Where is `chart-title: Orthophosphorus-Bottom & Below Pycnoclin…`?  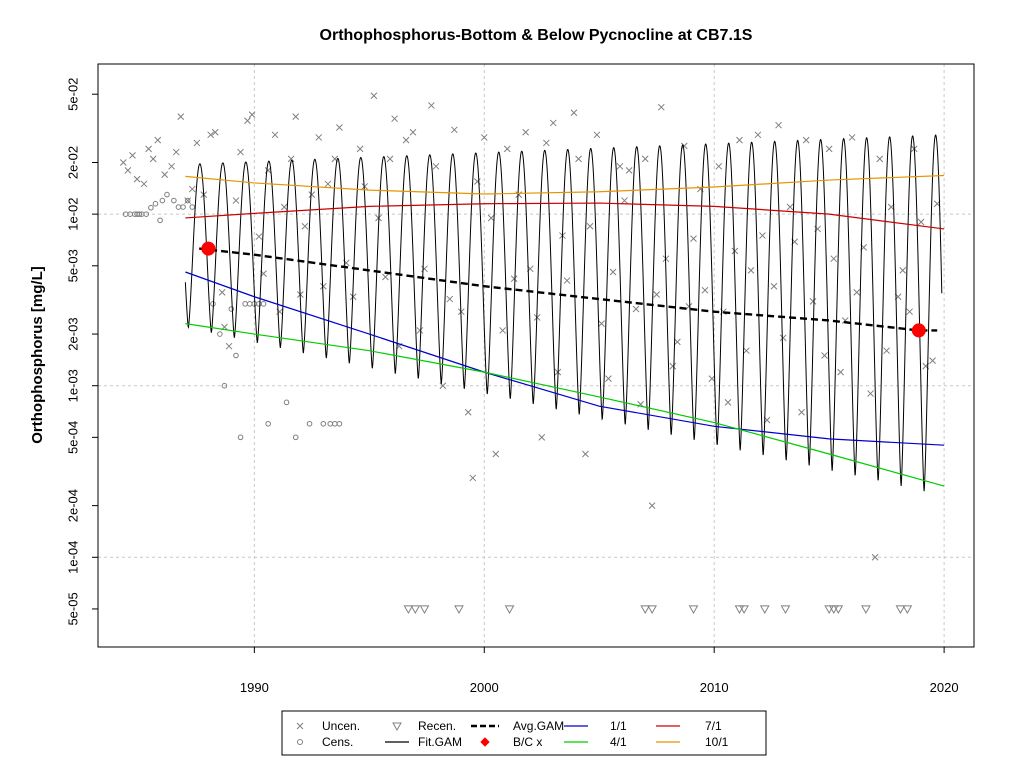
chart-title: Orthophosphorus-Bottom & Below Pycnoclin… is located at coordinates (536, 35).